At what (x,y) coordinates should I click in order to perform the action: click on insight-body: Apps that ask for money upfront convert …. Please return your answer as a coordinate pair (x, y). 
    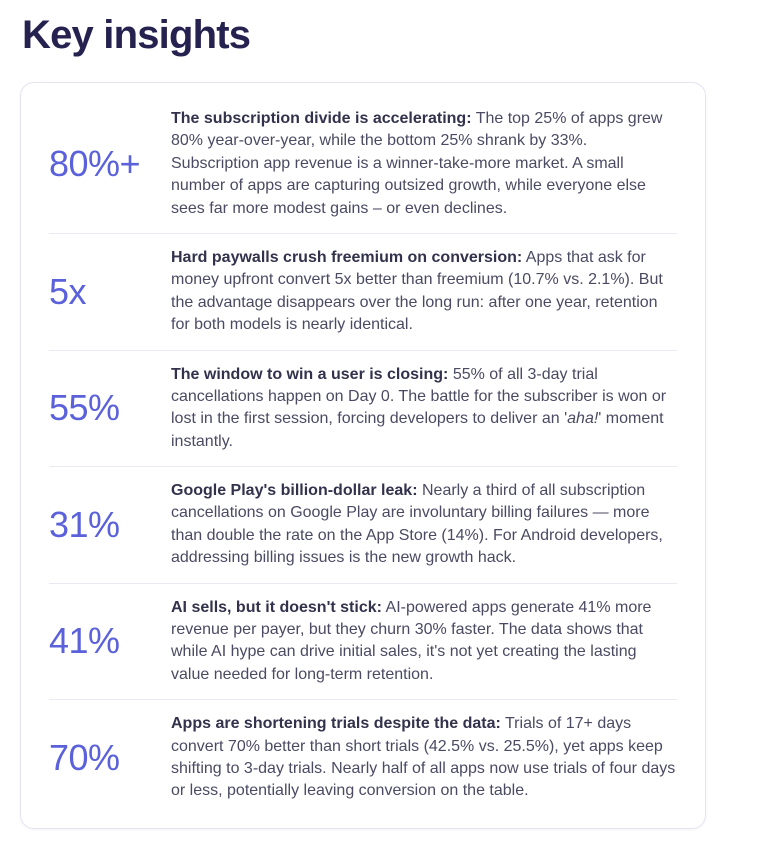
    Looking at the image, I should click on (417, 291).